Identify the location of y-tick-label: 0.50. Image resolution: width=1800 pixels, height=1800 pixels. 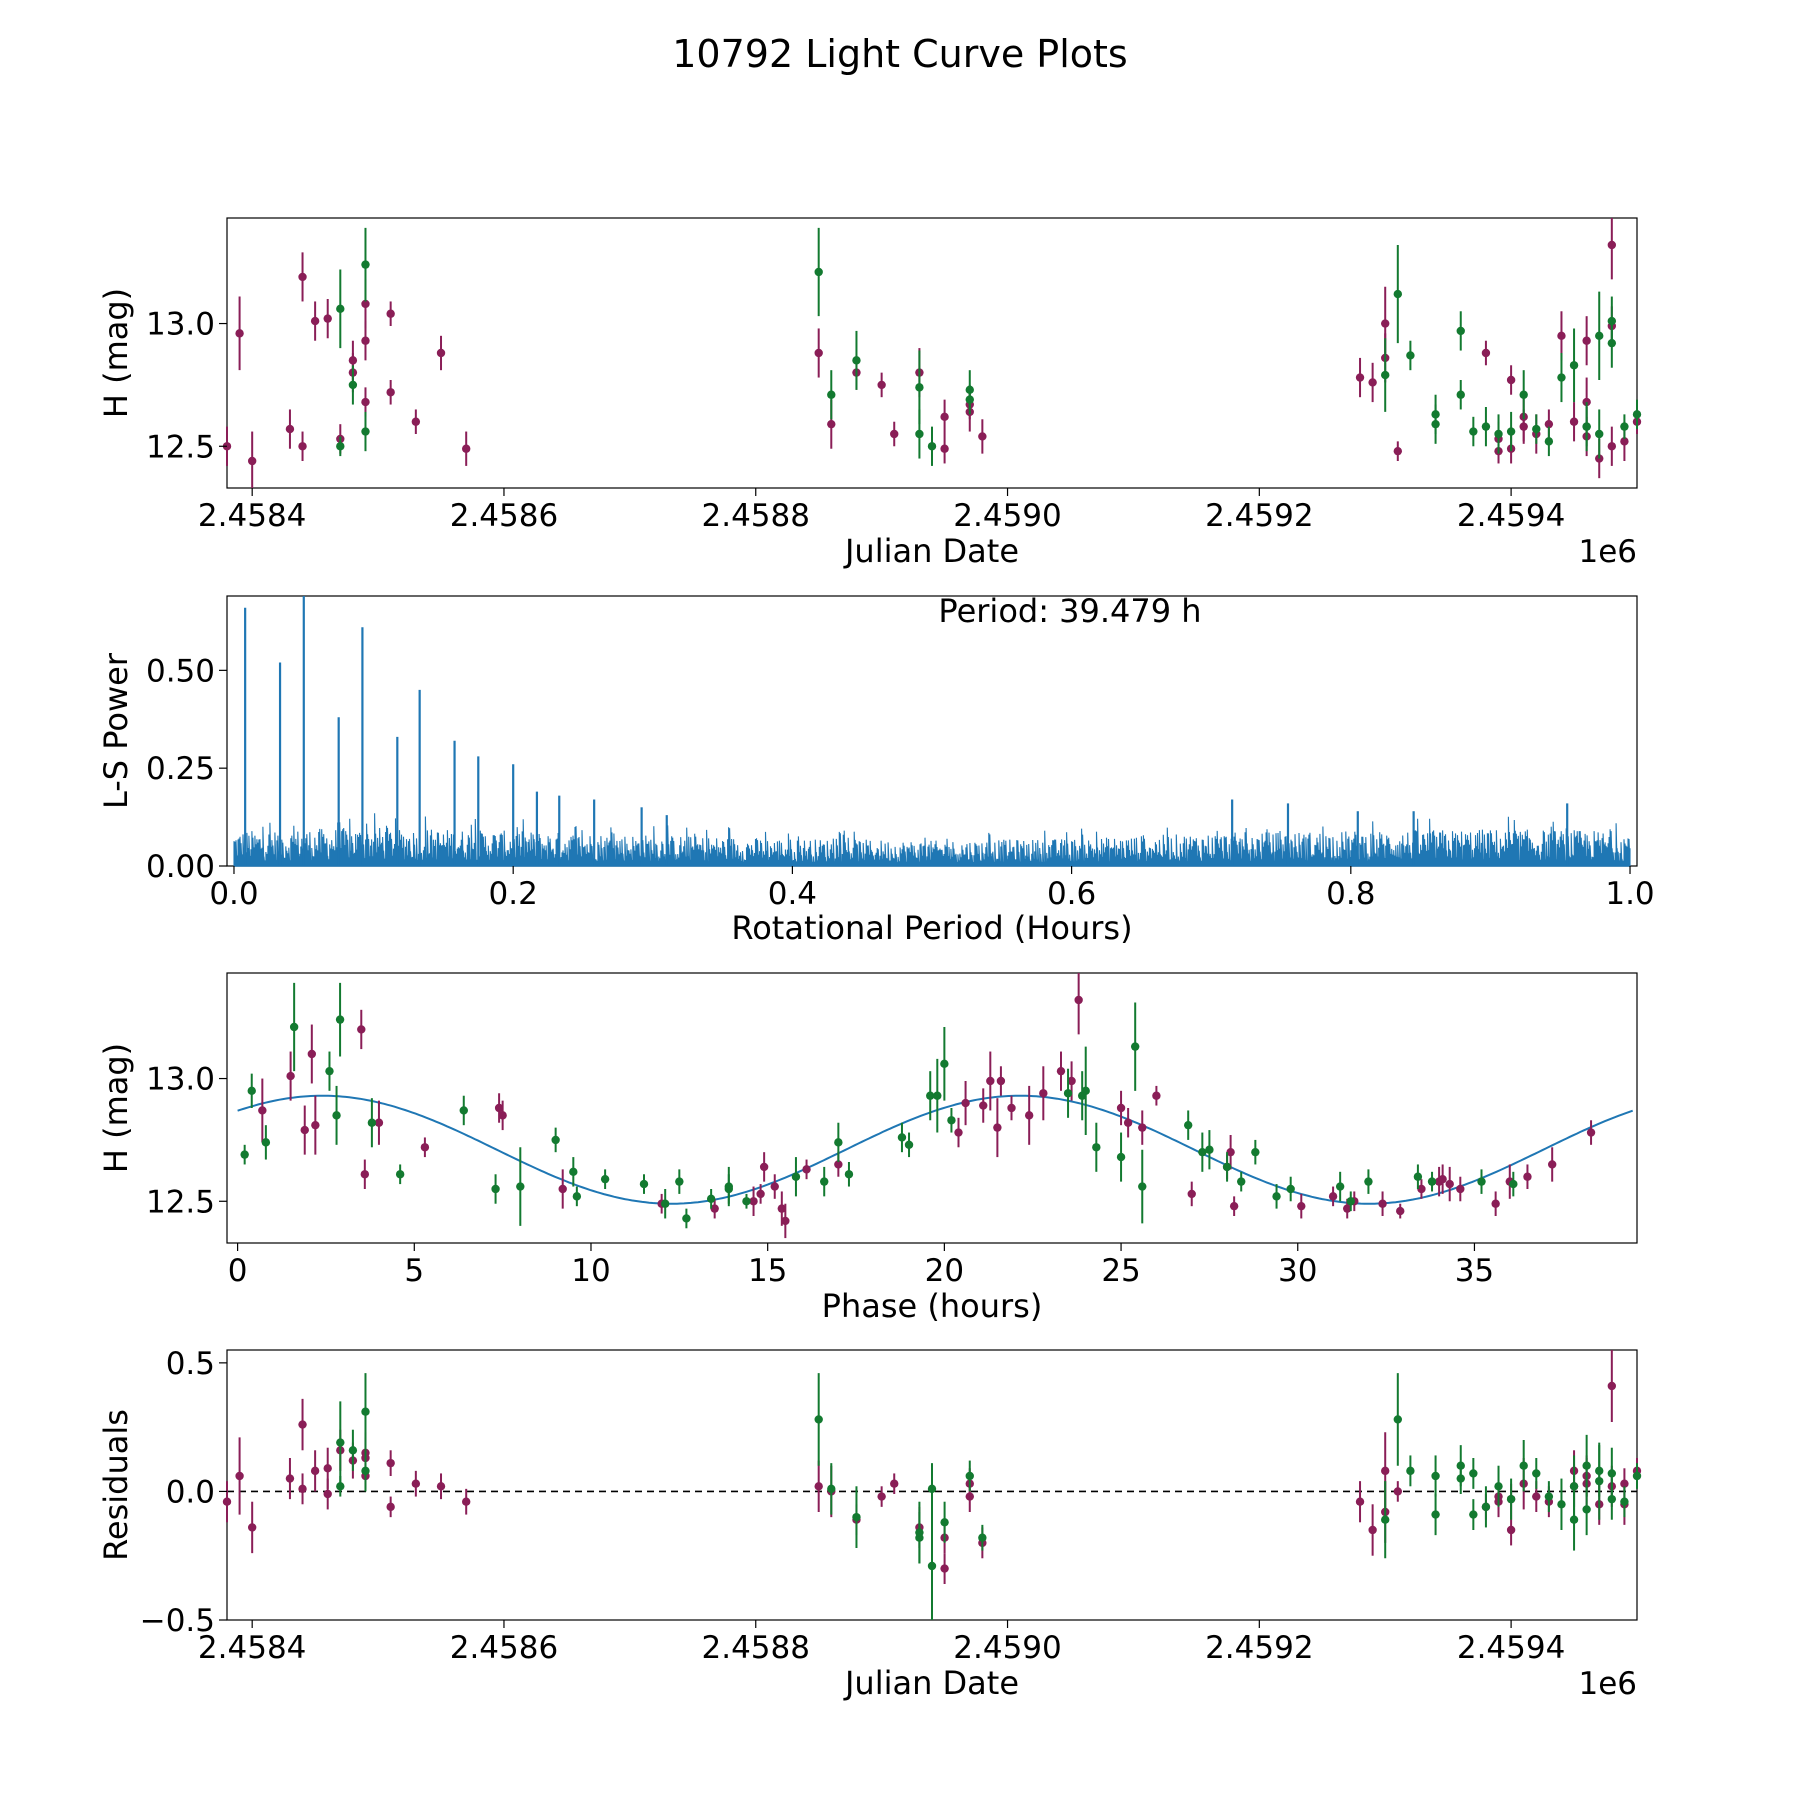
(180, 671).